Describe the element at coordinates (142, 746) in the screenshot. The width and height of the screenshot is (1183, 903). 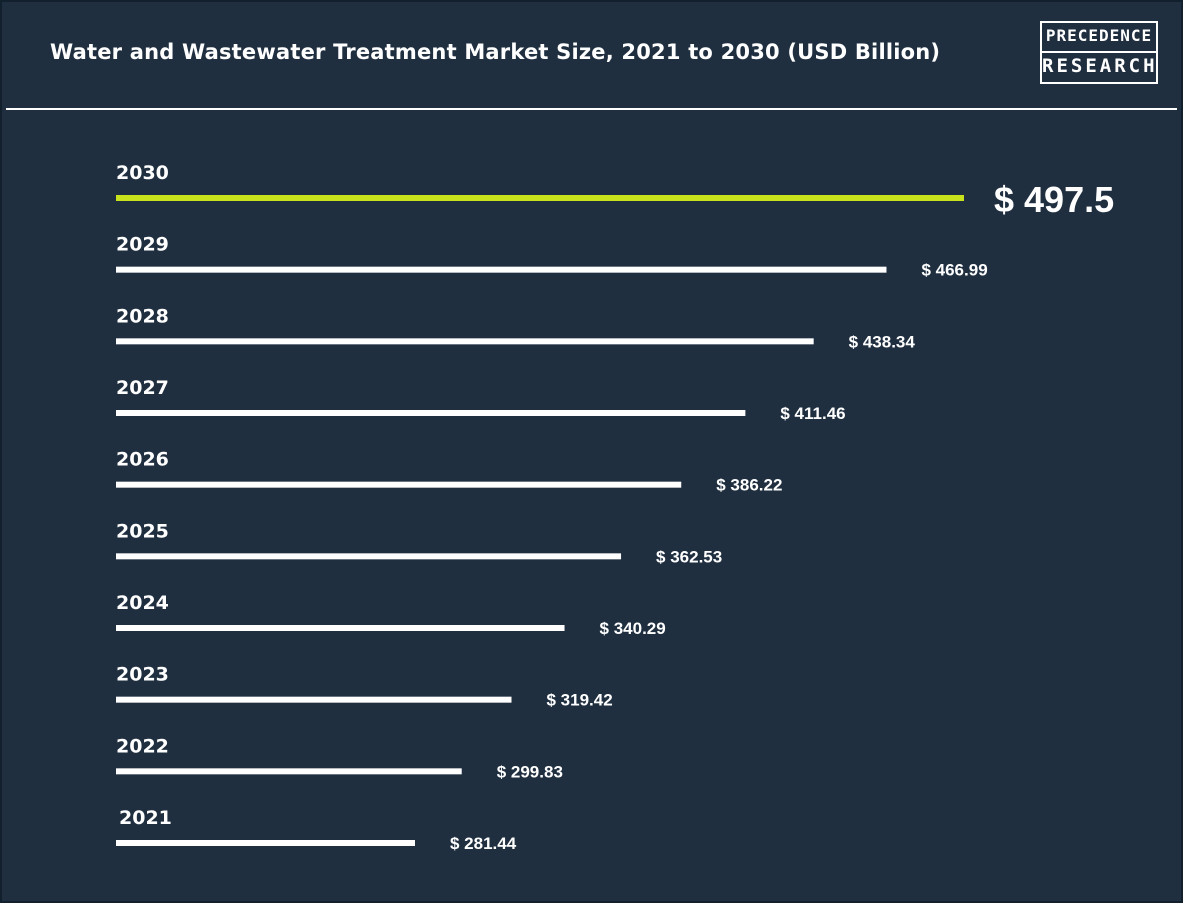
I see `year-label-2022: 2022` at that location.